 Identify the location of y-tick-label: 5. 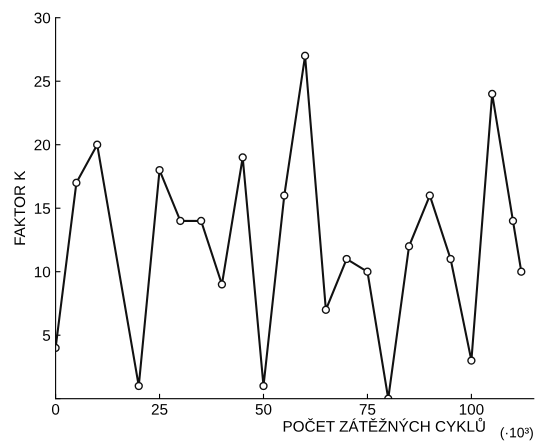
(46, 335).